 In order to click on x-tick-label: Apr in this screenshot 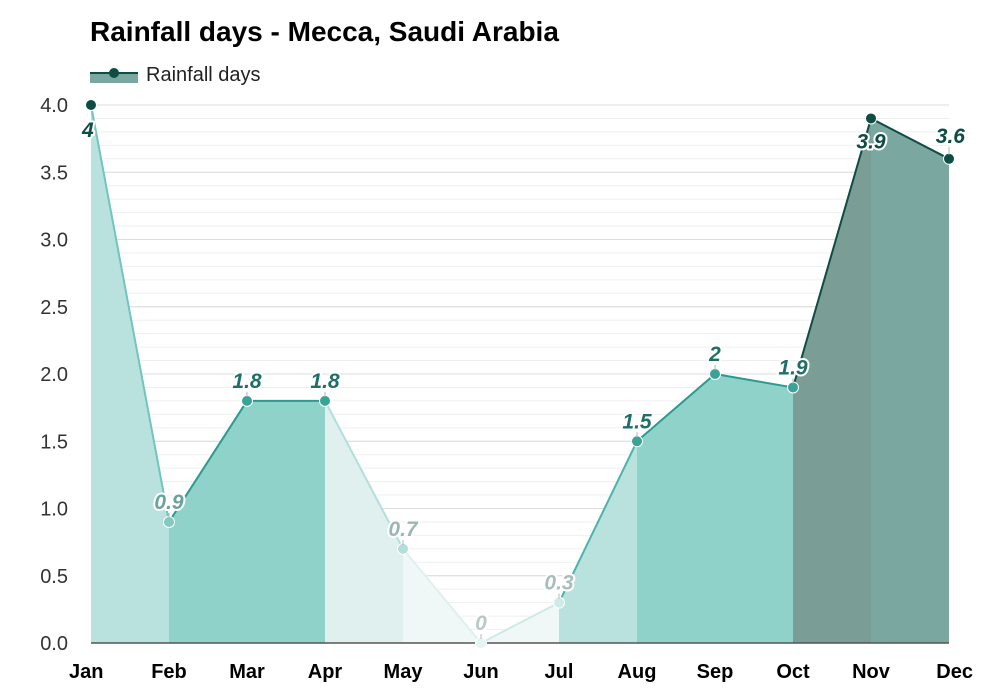, I will do `click(325, 672)`.